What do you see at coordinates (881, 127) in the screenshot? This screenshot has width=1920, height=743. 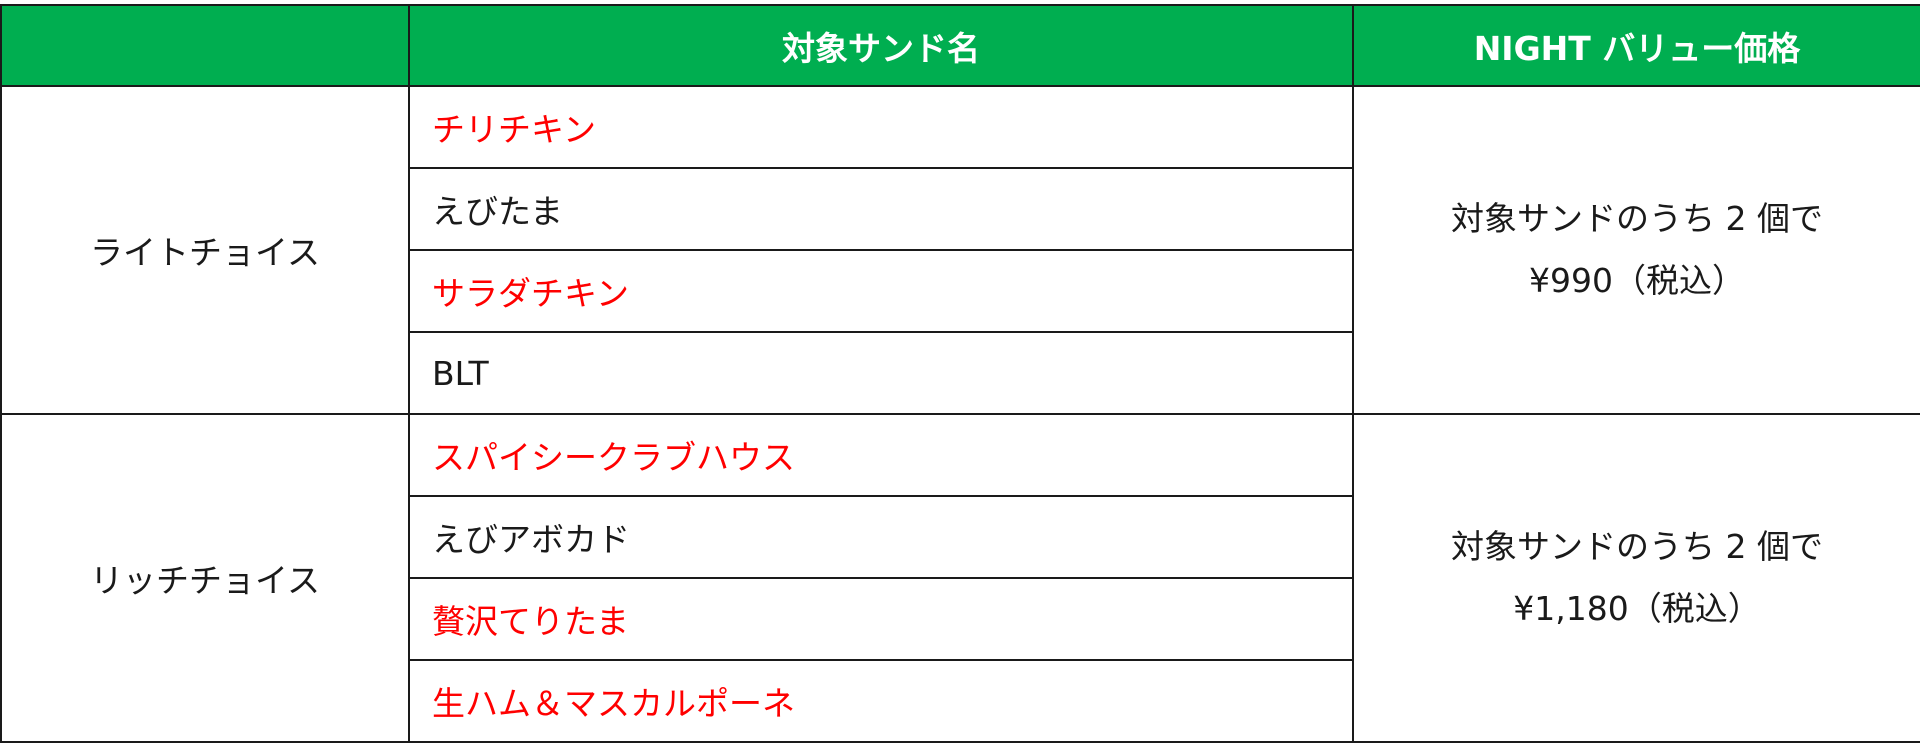 I see `item-name-cell: チリチキン` at bounding box center [881, 127].